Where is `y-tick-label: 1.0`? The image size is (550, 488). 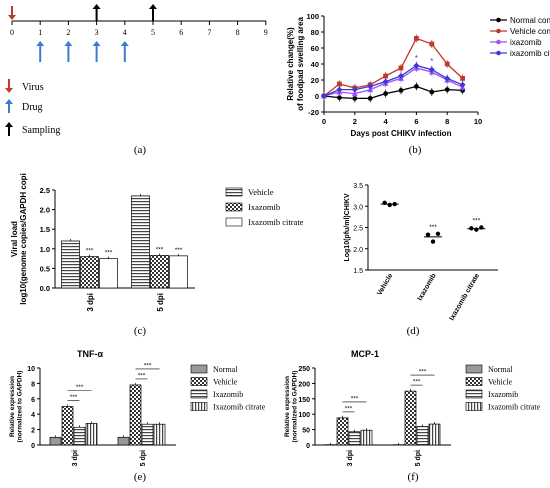
y-tick-label: 1.0 is located at coordinates (45, 249).